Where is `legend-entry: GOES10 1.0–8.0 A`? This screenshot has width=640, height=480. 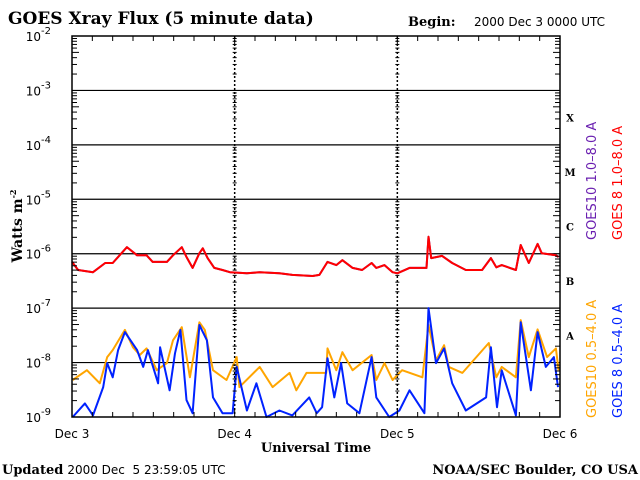 legend-entry: GOES10 1.0–8.0 A is located at coordinates (592, 181).